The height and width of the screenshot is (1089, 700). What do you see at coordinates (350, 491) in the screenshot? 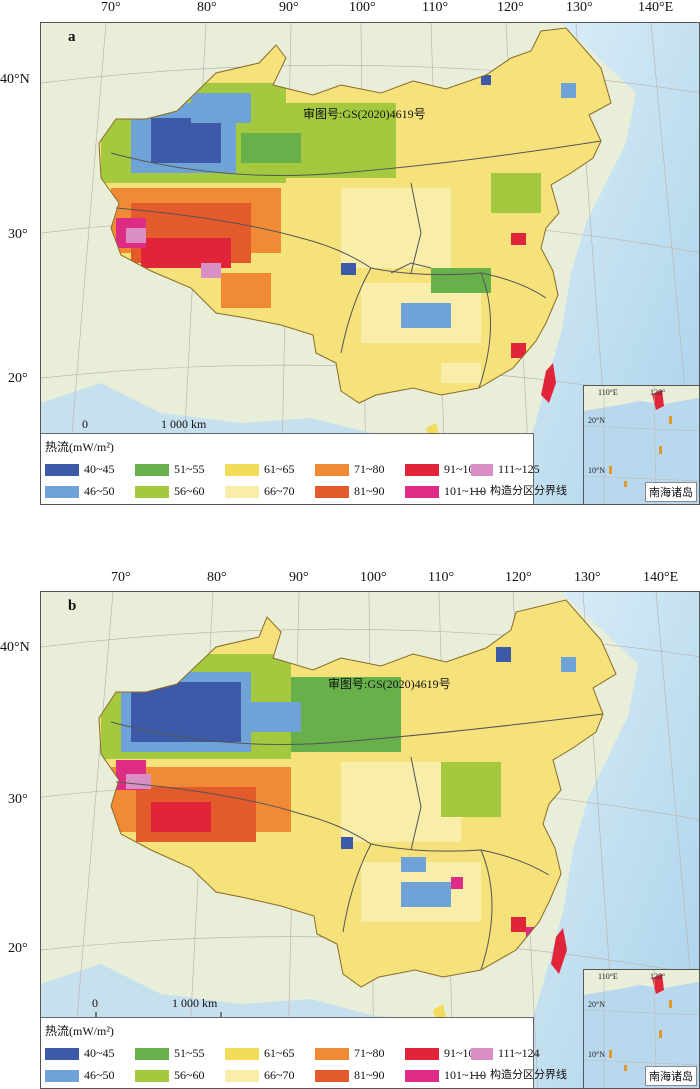
I see `legend-item: 81~90` at bounding box center [350, 491].